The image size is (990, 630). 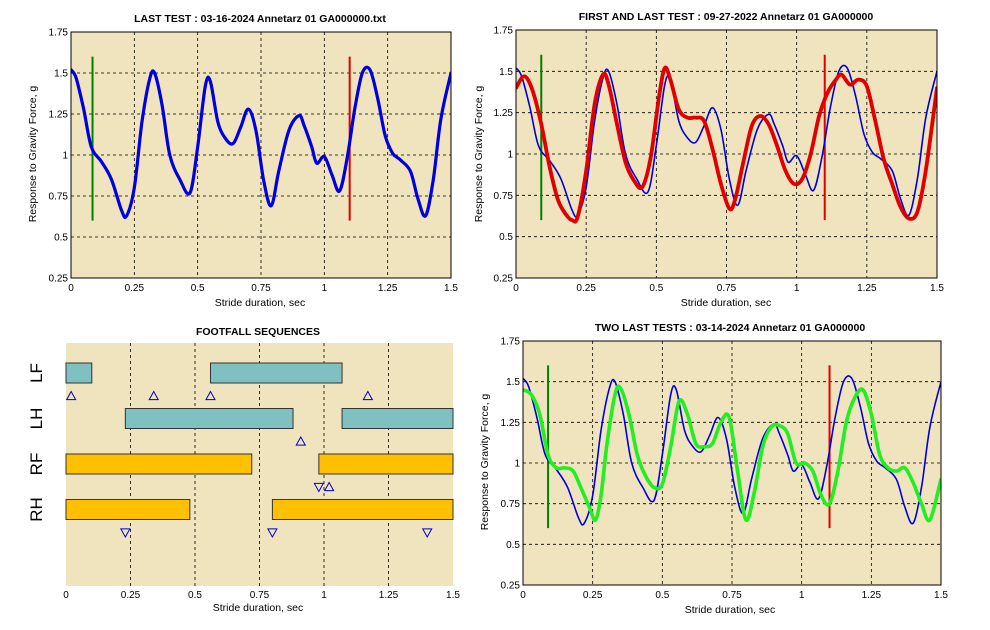 I want to click on limb-label: LF, so click(x=36, y=373).